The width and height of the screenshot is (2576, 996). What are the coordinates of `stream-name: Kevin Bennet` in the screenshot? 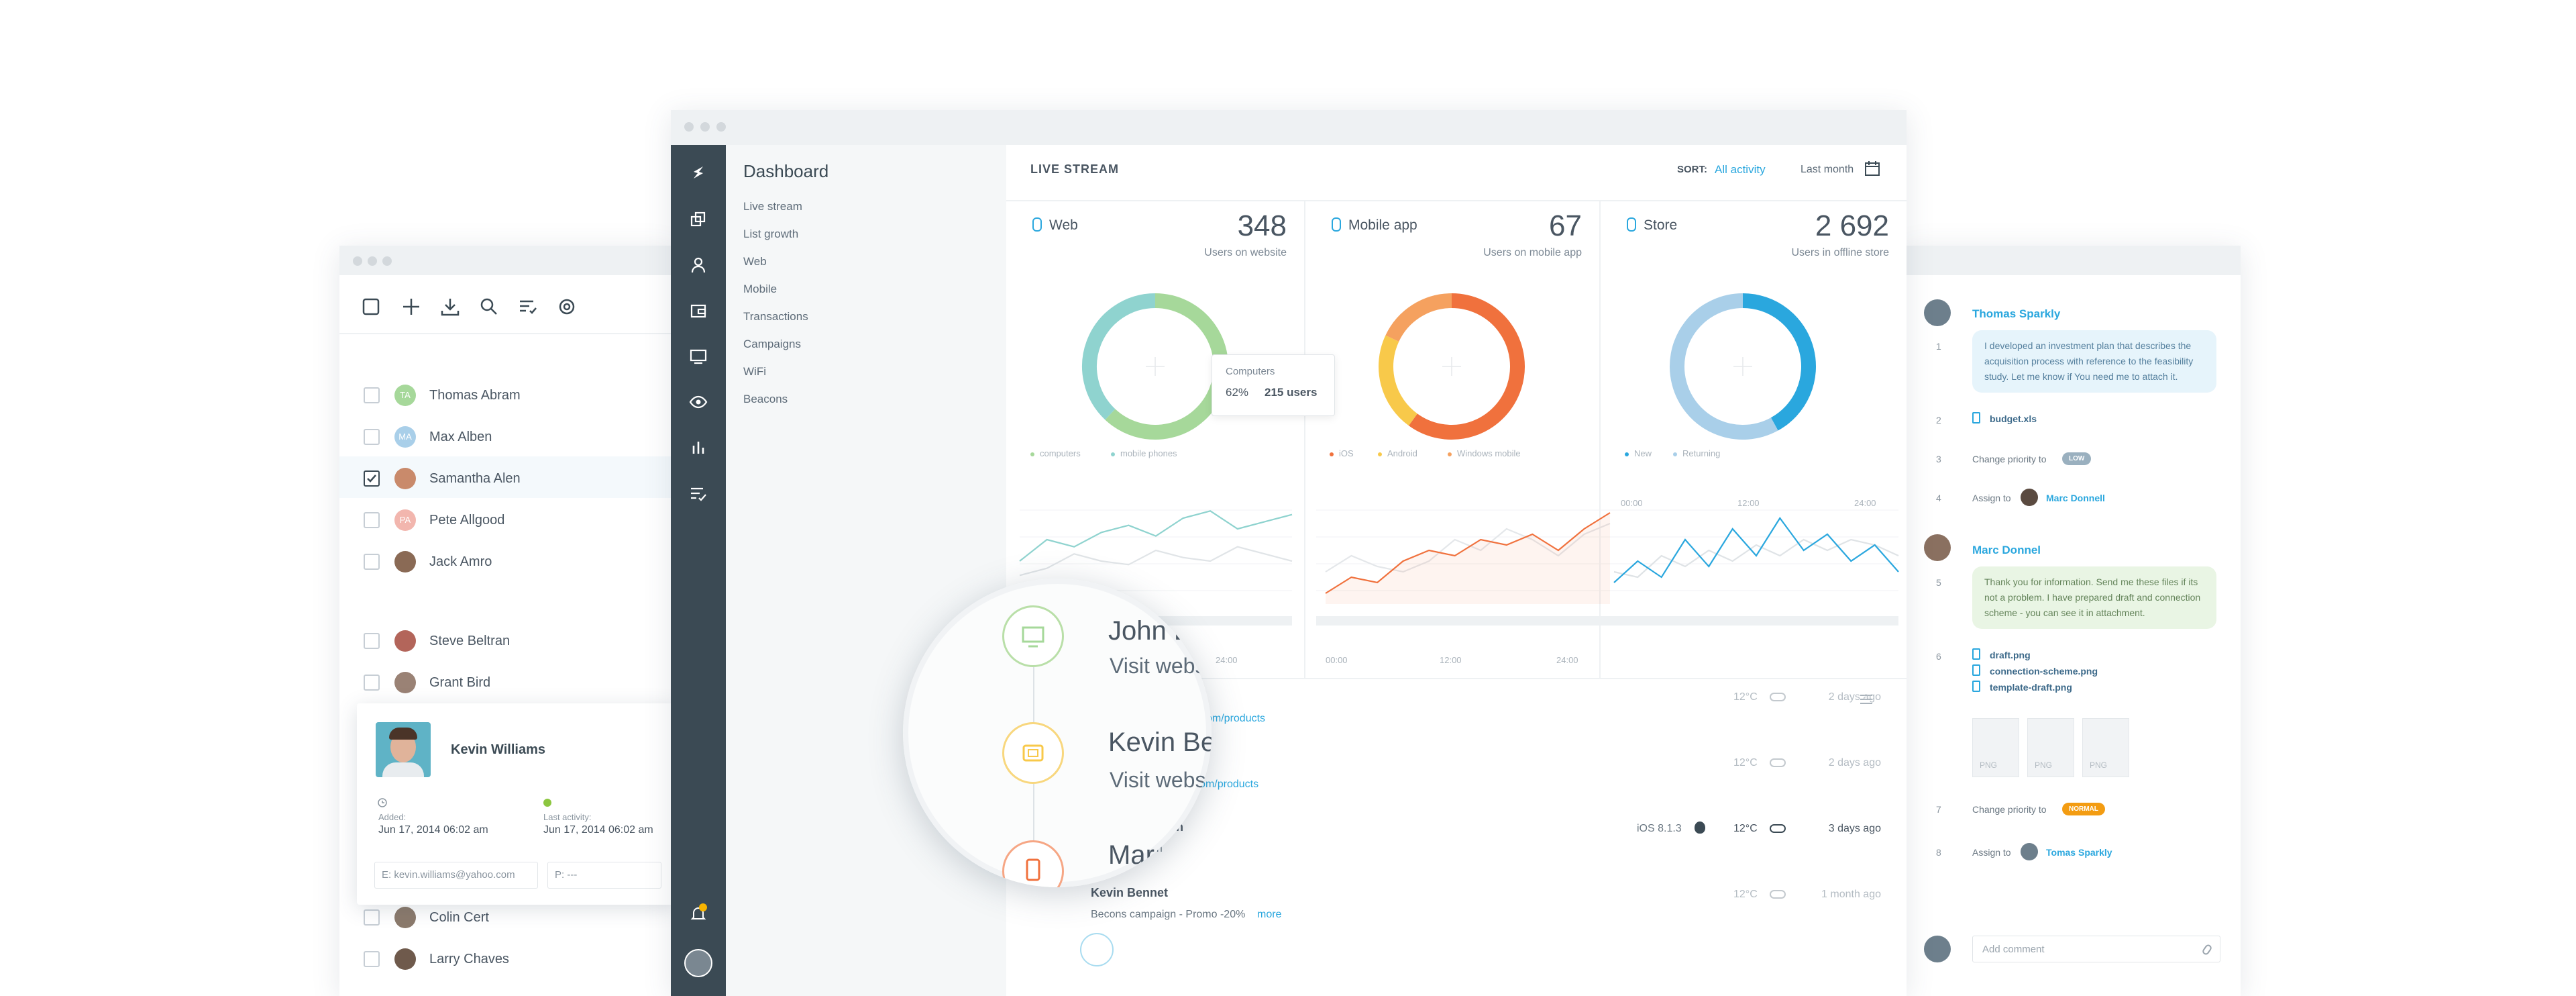 It's located at (1130, 893).